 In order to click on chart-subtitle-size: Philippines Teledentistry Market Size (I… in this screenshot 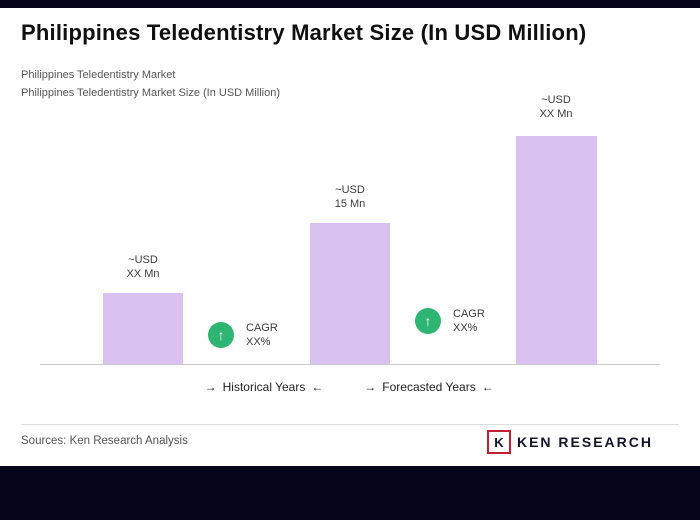, I will do `click(151, 93)`.